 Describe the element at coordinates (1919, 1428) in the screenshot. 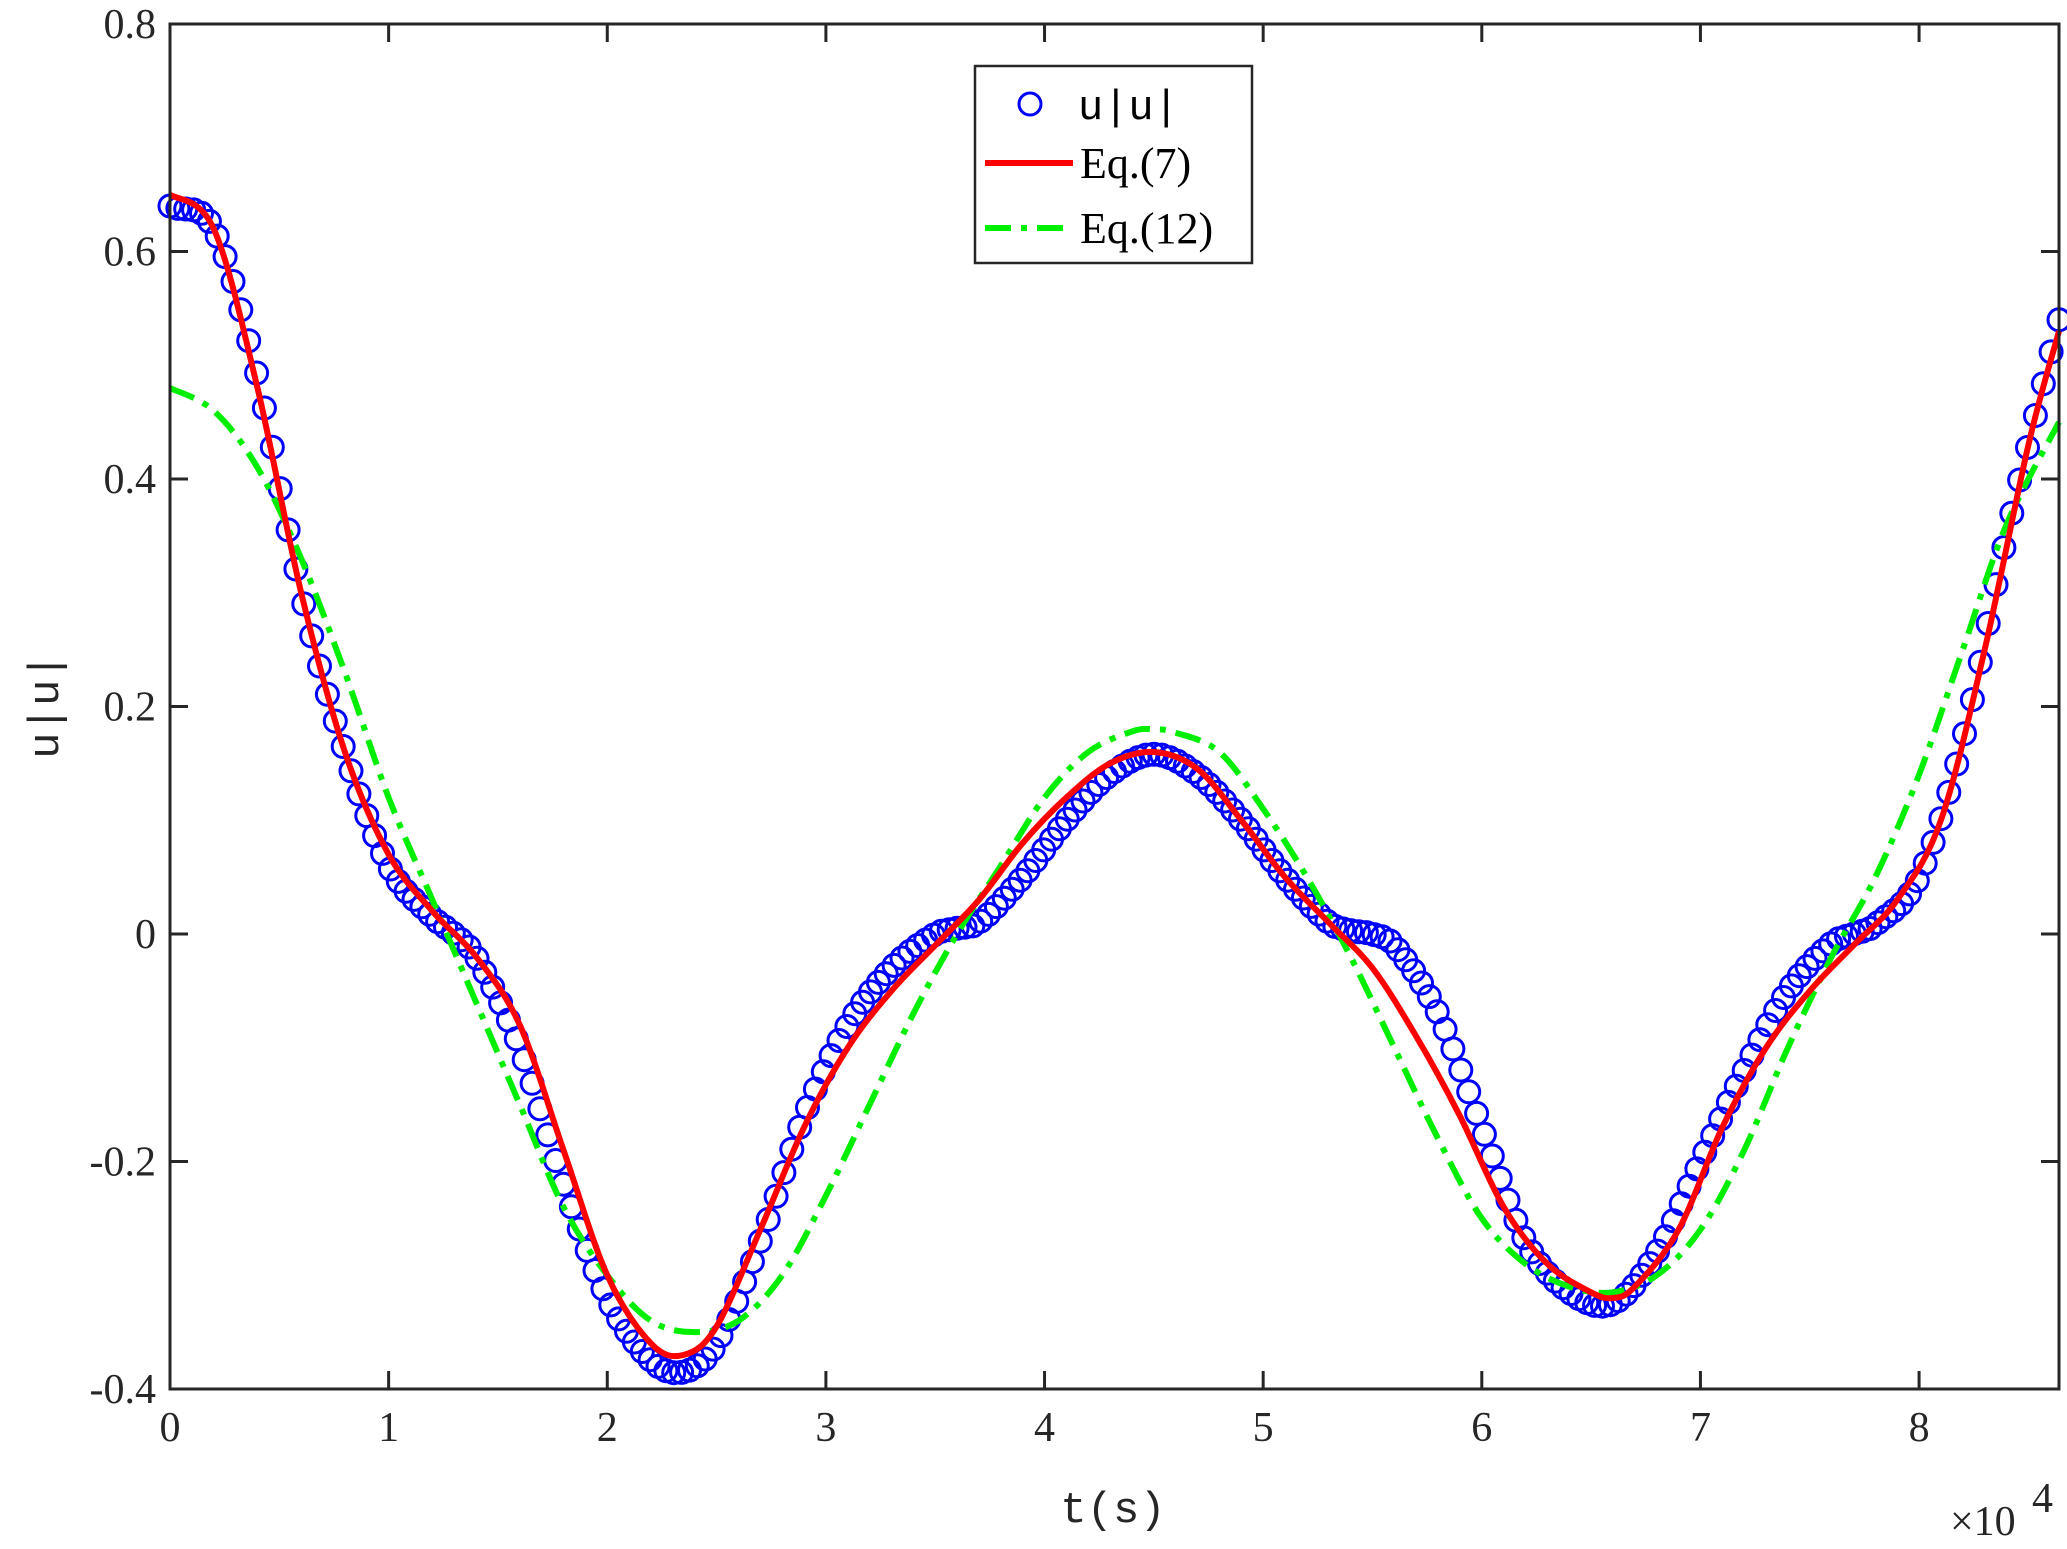

I see `x-tick-label: 8` at that location.